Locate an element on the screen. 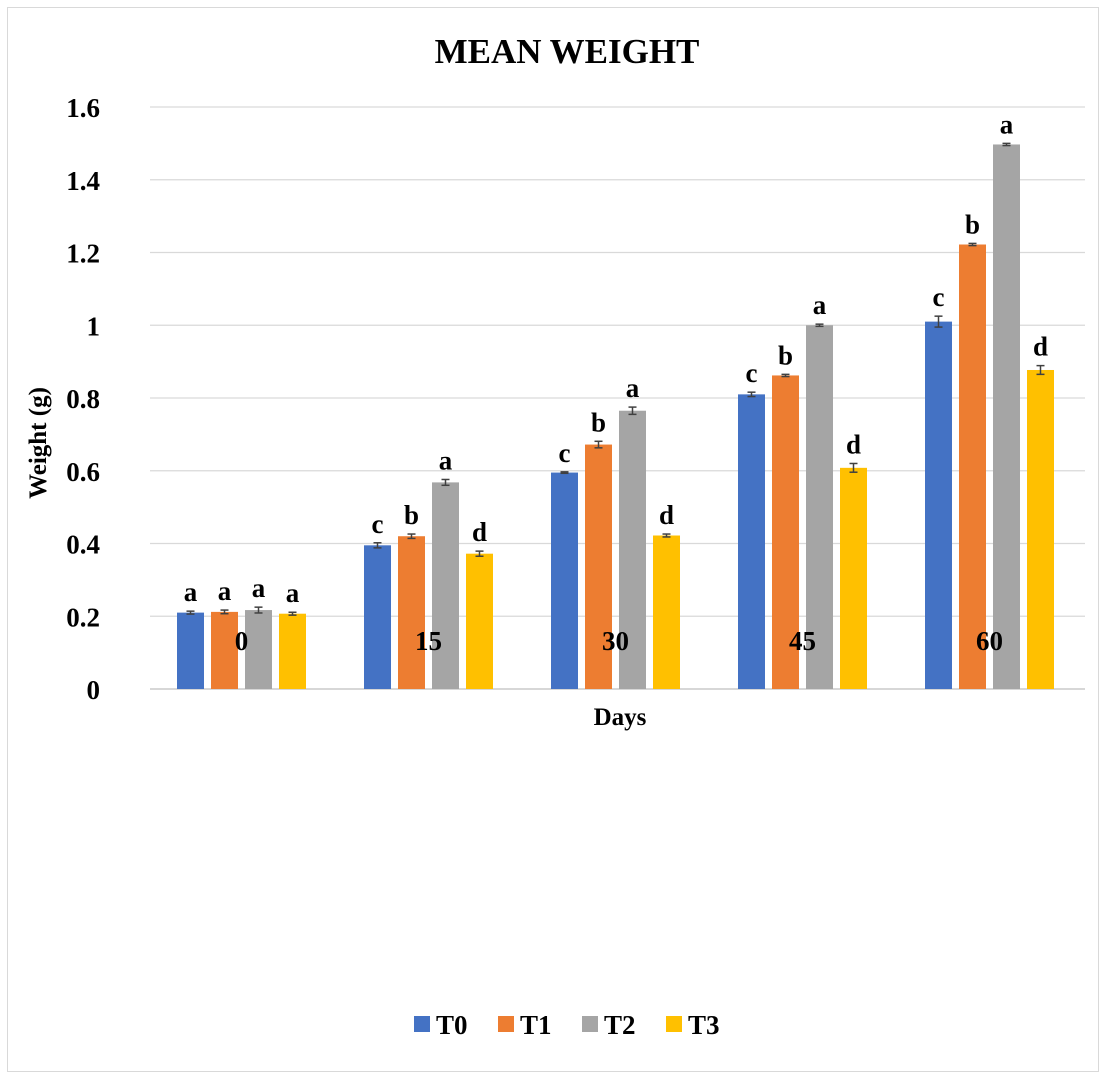 This screenshot has width=1107, height=1079. legend-swatch-T3 is located at coordinates (674, 1024).